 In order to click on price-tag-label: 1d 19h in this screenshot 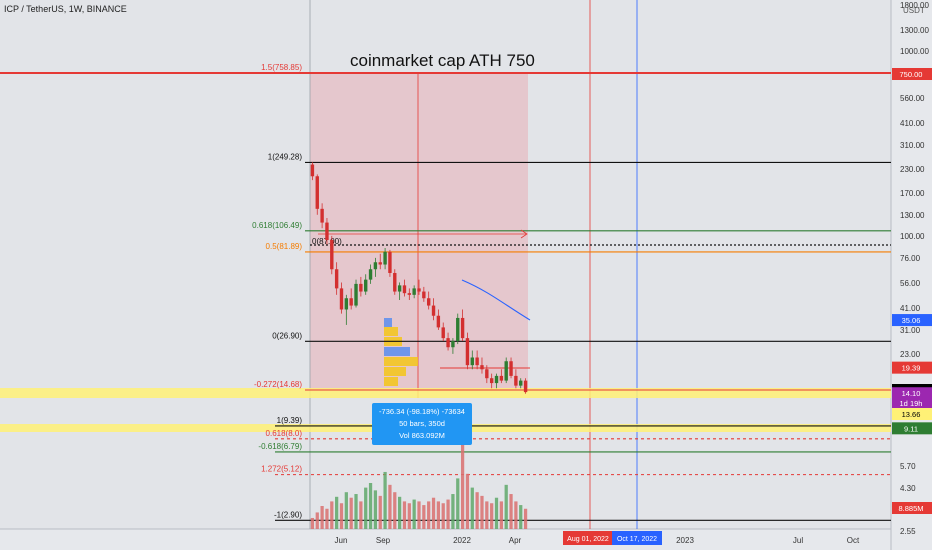, I will do `click(911, 403)`.